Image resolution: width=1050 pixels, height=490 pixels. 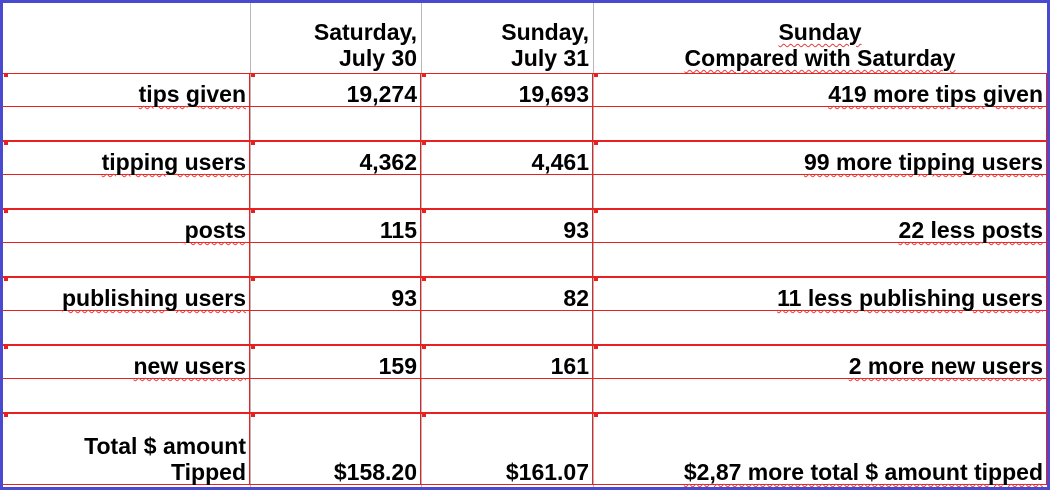 What do you see at coordinates (190, 366) in the screenshot?
I see `cell-text: new users` at bounding box center [190, 366].